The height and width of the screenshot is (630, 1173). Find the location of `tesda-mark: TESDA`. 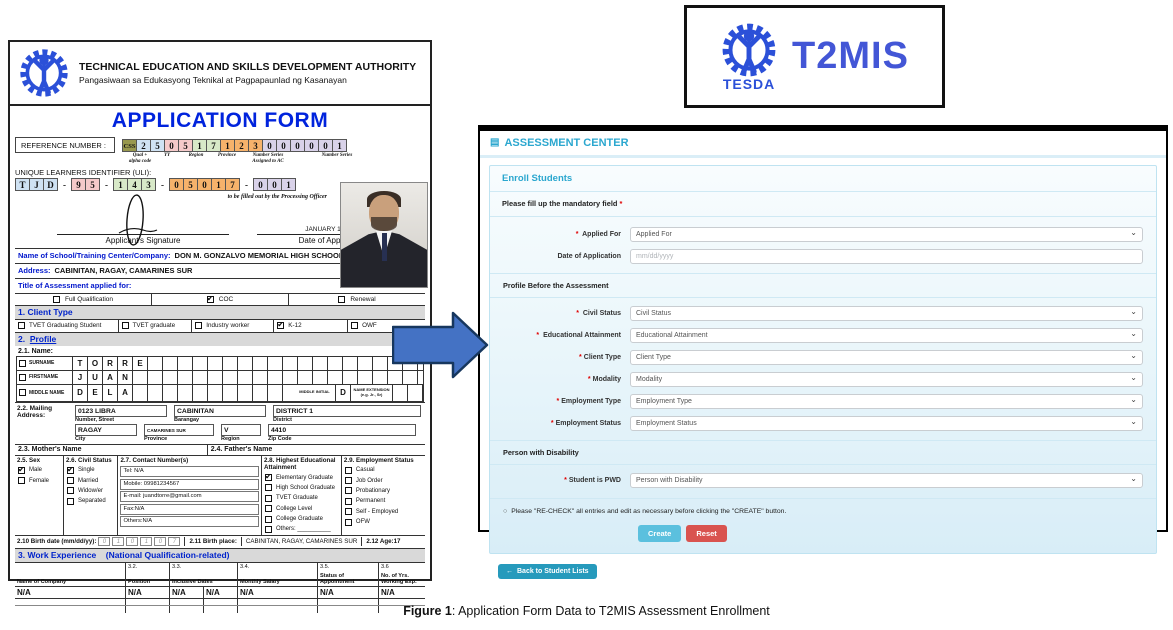

tesda-mark: TESDA is located at coordinates (749, 56).